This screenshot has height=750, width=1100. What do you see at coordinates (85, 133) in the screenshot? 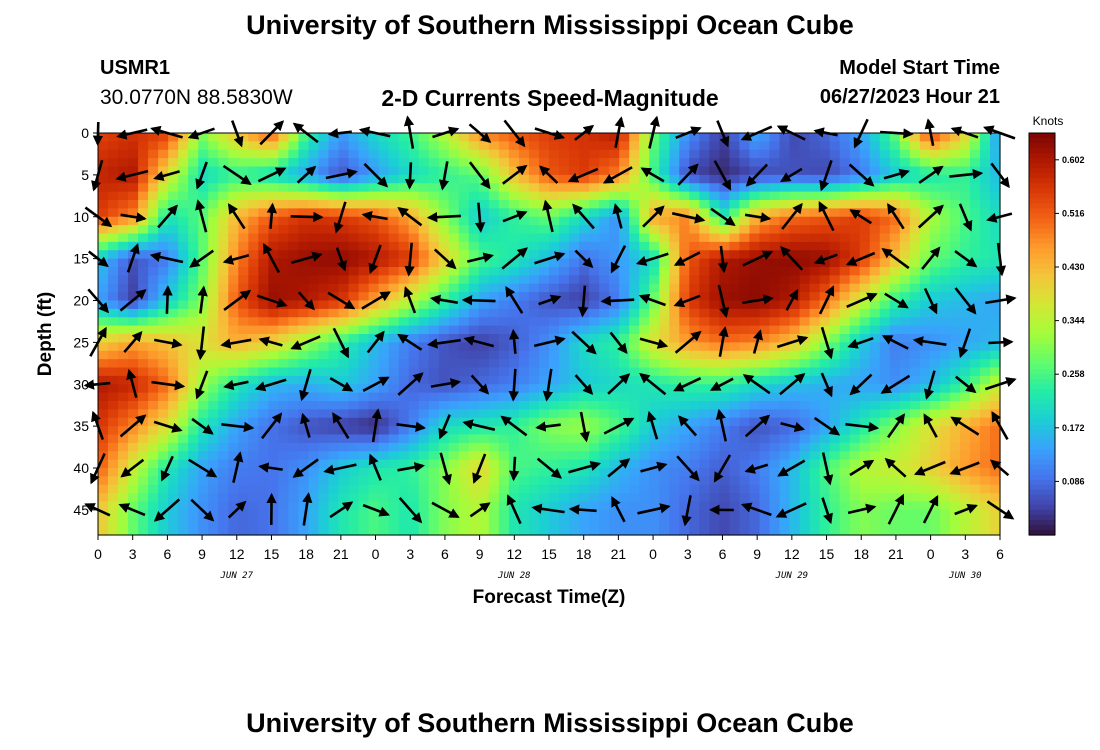
I see `y-tick-label: 0` at bounding box center [85, 133].